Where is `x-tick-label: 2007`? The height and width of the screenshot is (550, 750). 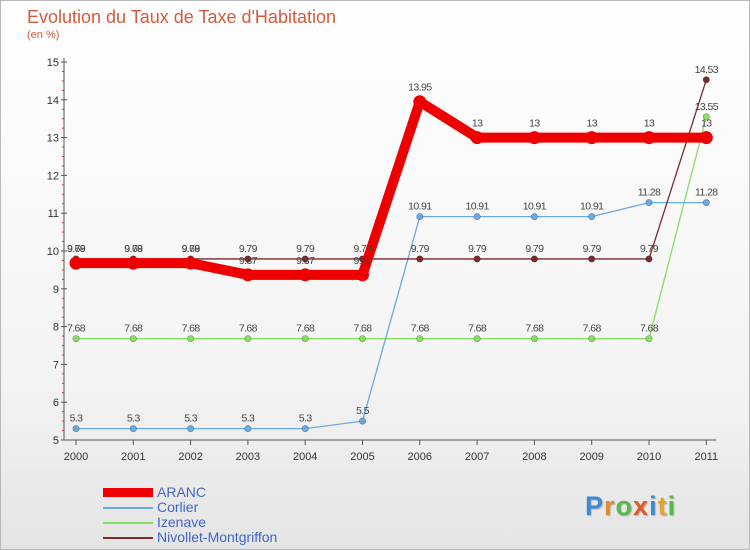
x-tick-label: 2007 is located at coordinates (477, 457).